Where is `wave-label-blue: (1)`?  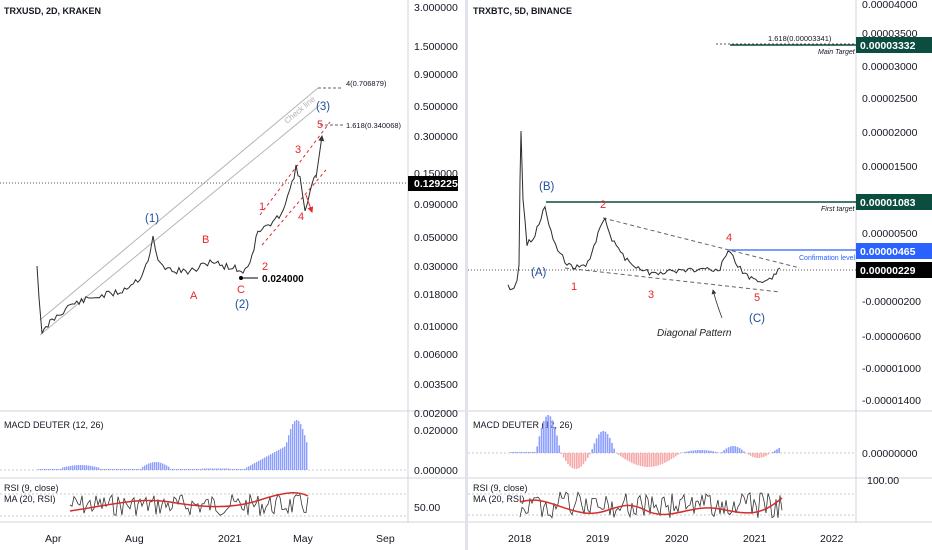
wave-label-blue: (1) is located at coordinates (152, 219).